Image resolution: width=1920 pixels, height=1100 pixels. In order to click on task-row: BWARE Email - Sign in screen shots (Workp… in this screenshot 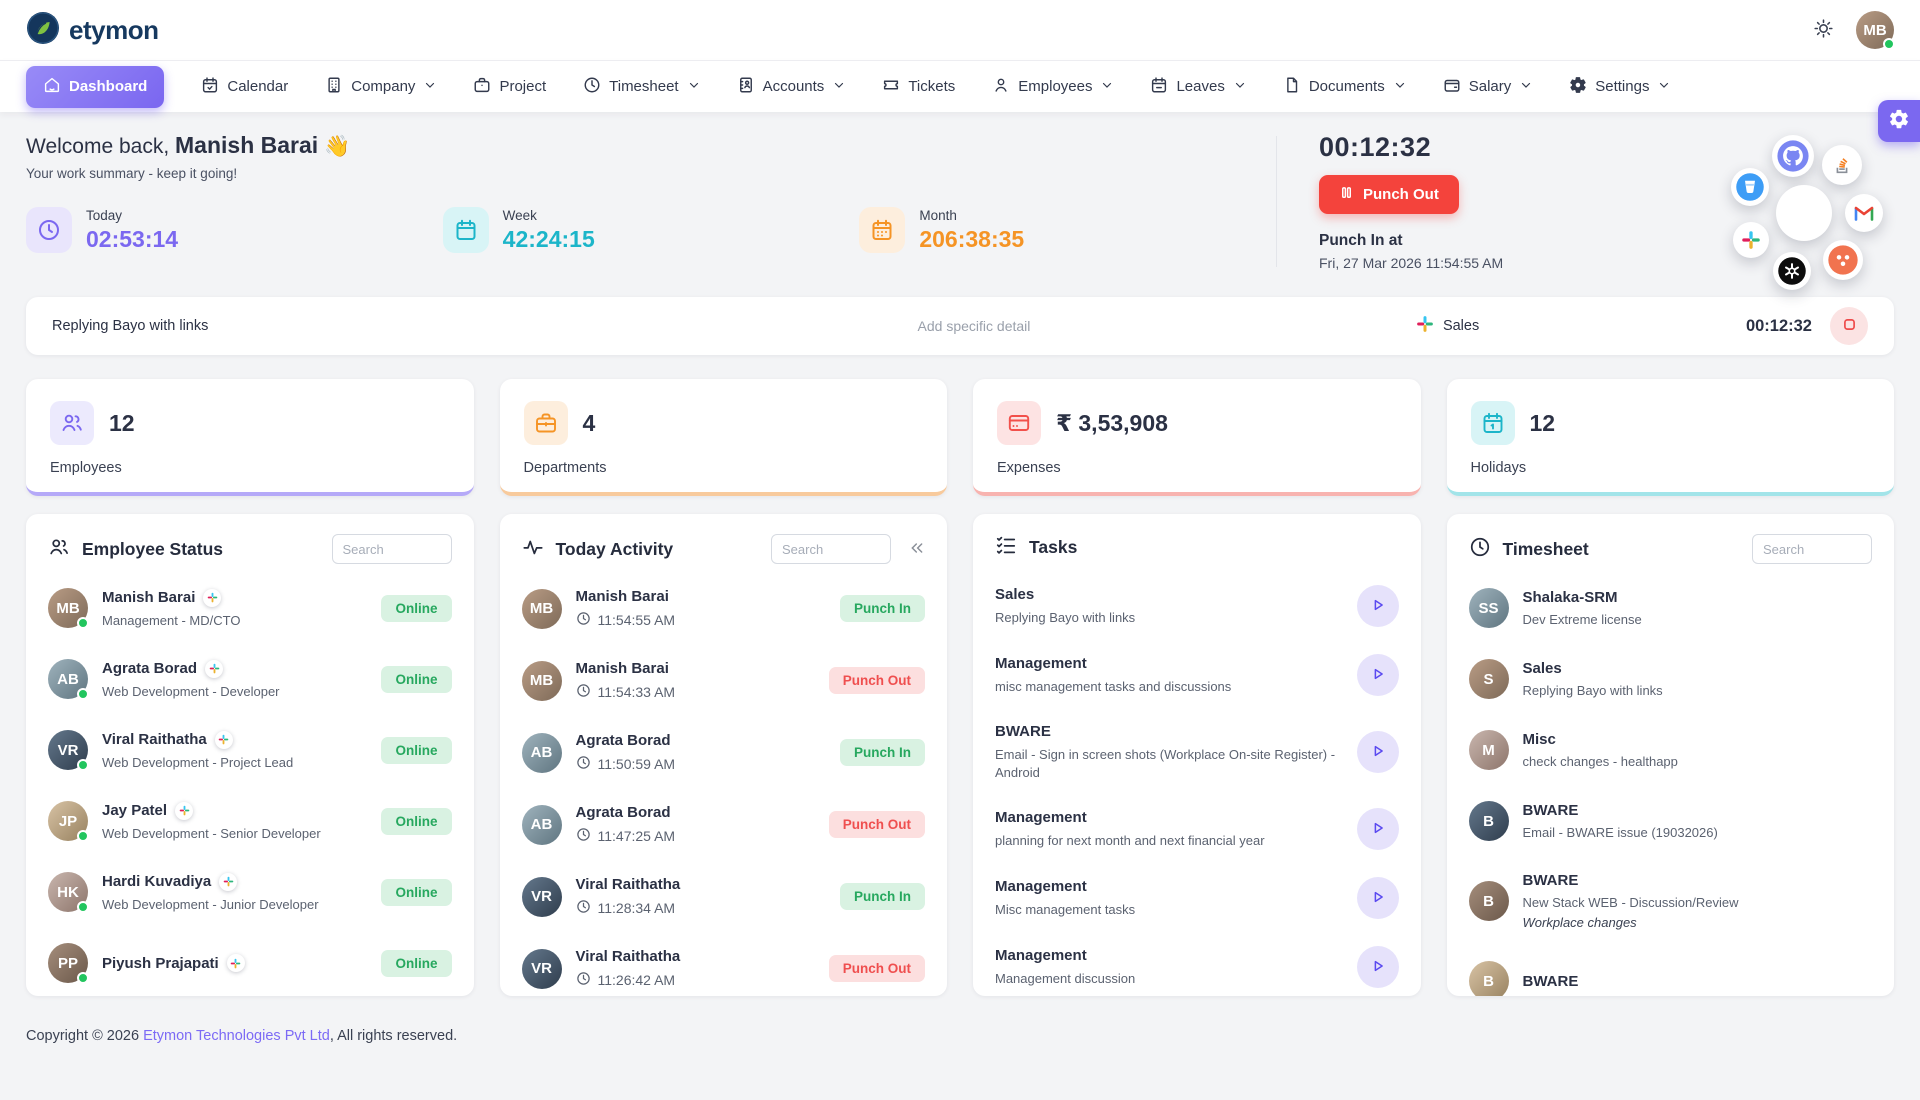, I will do `click(1197, 752)`.